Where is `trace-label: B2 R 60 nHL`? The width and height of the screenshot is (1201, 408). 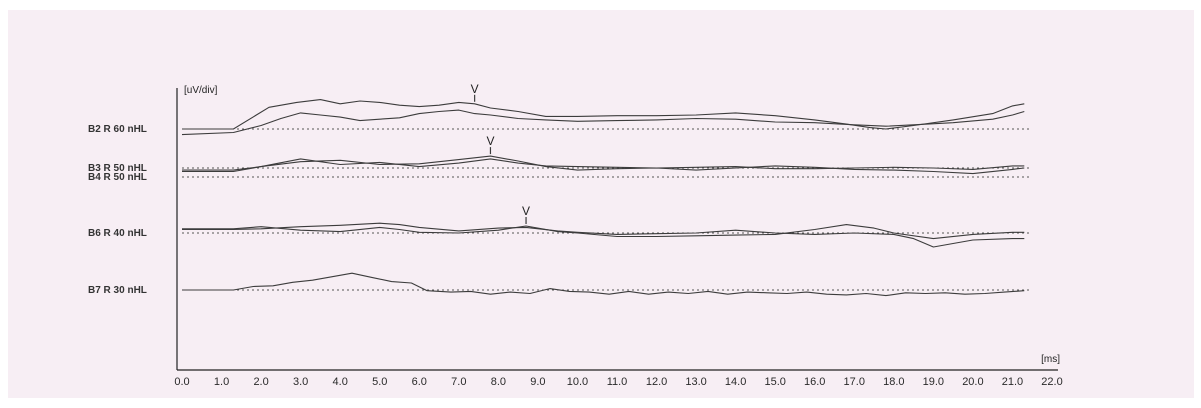 trace-label: B2 R 60 nHL is located at coordinates (117, 129).